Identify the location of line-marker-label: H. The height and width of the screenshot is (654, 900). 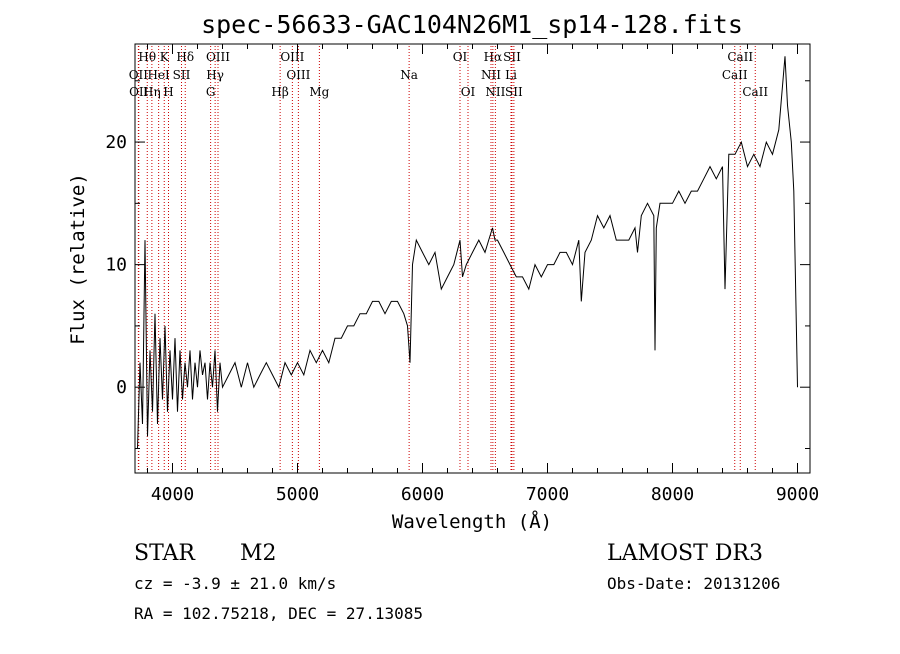
(168, 92).